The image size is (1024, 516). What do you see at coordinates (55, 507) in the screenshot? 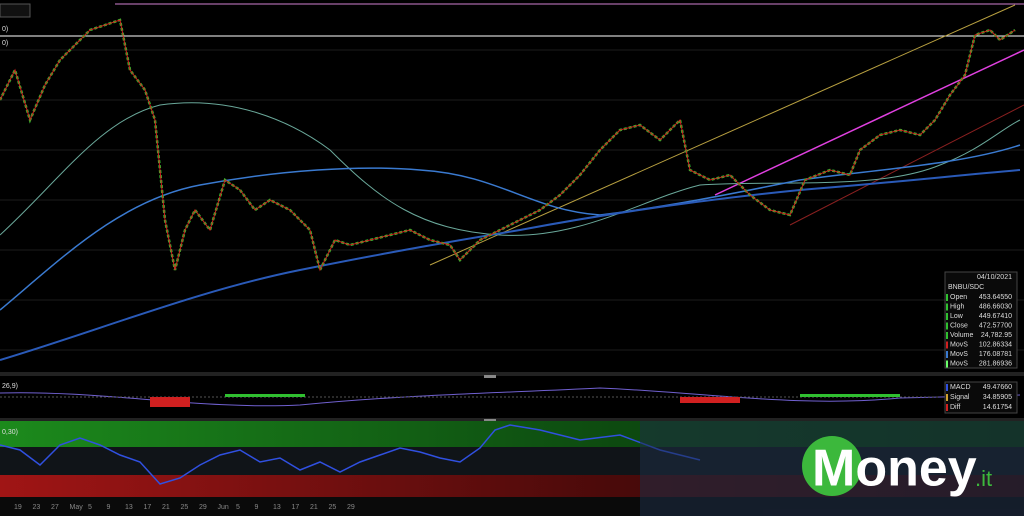
I see `x-tick-label: 27` at bounding box center [55, 507].